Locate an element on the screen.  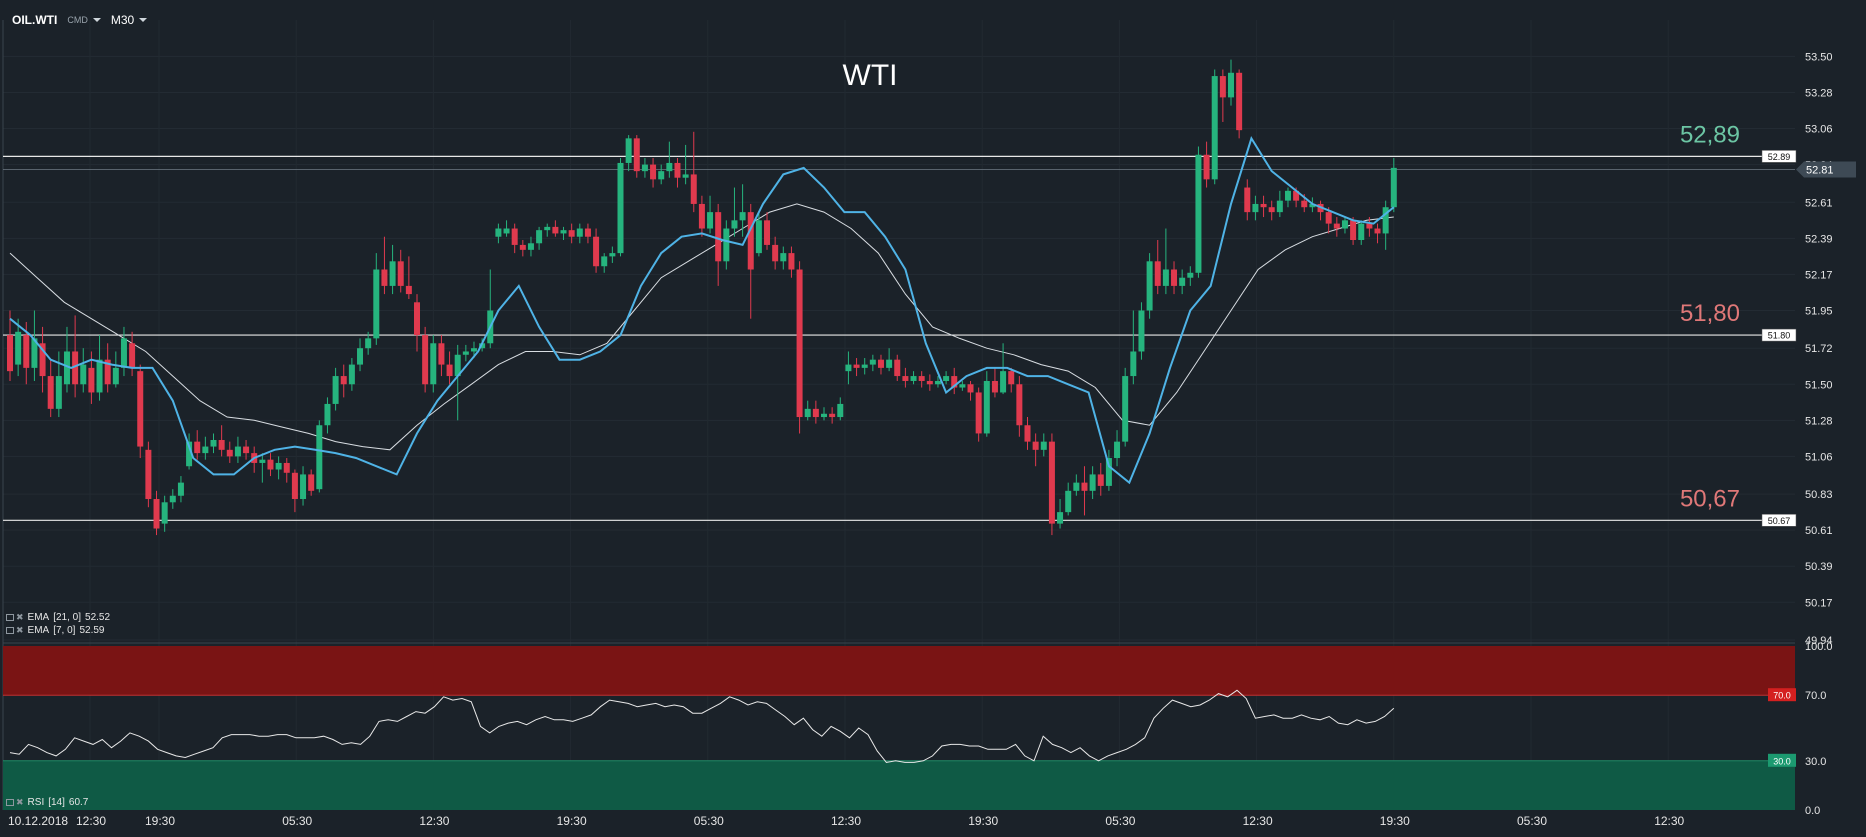
y-tick-label: 51.72 is located at coordinates (1819, 349).